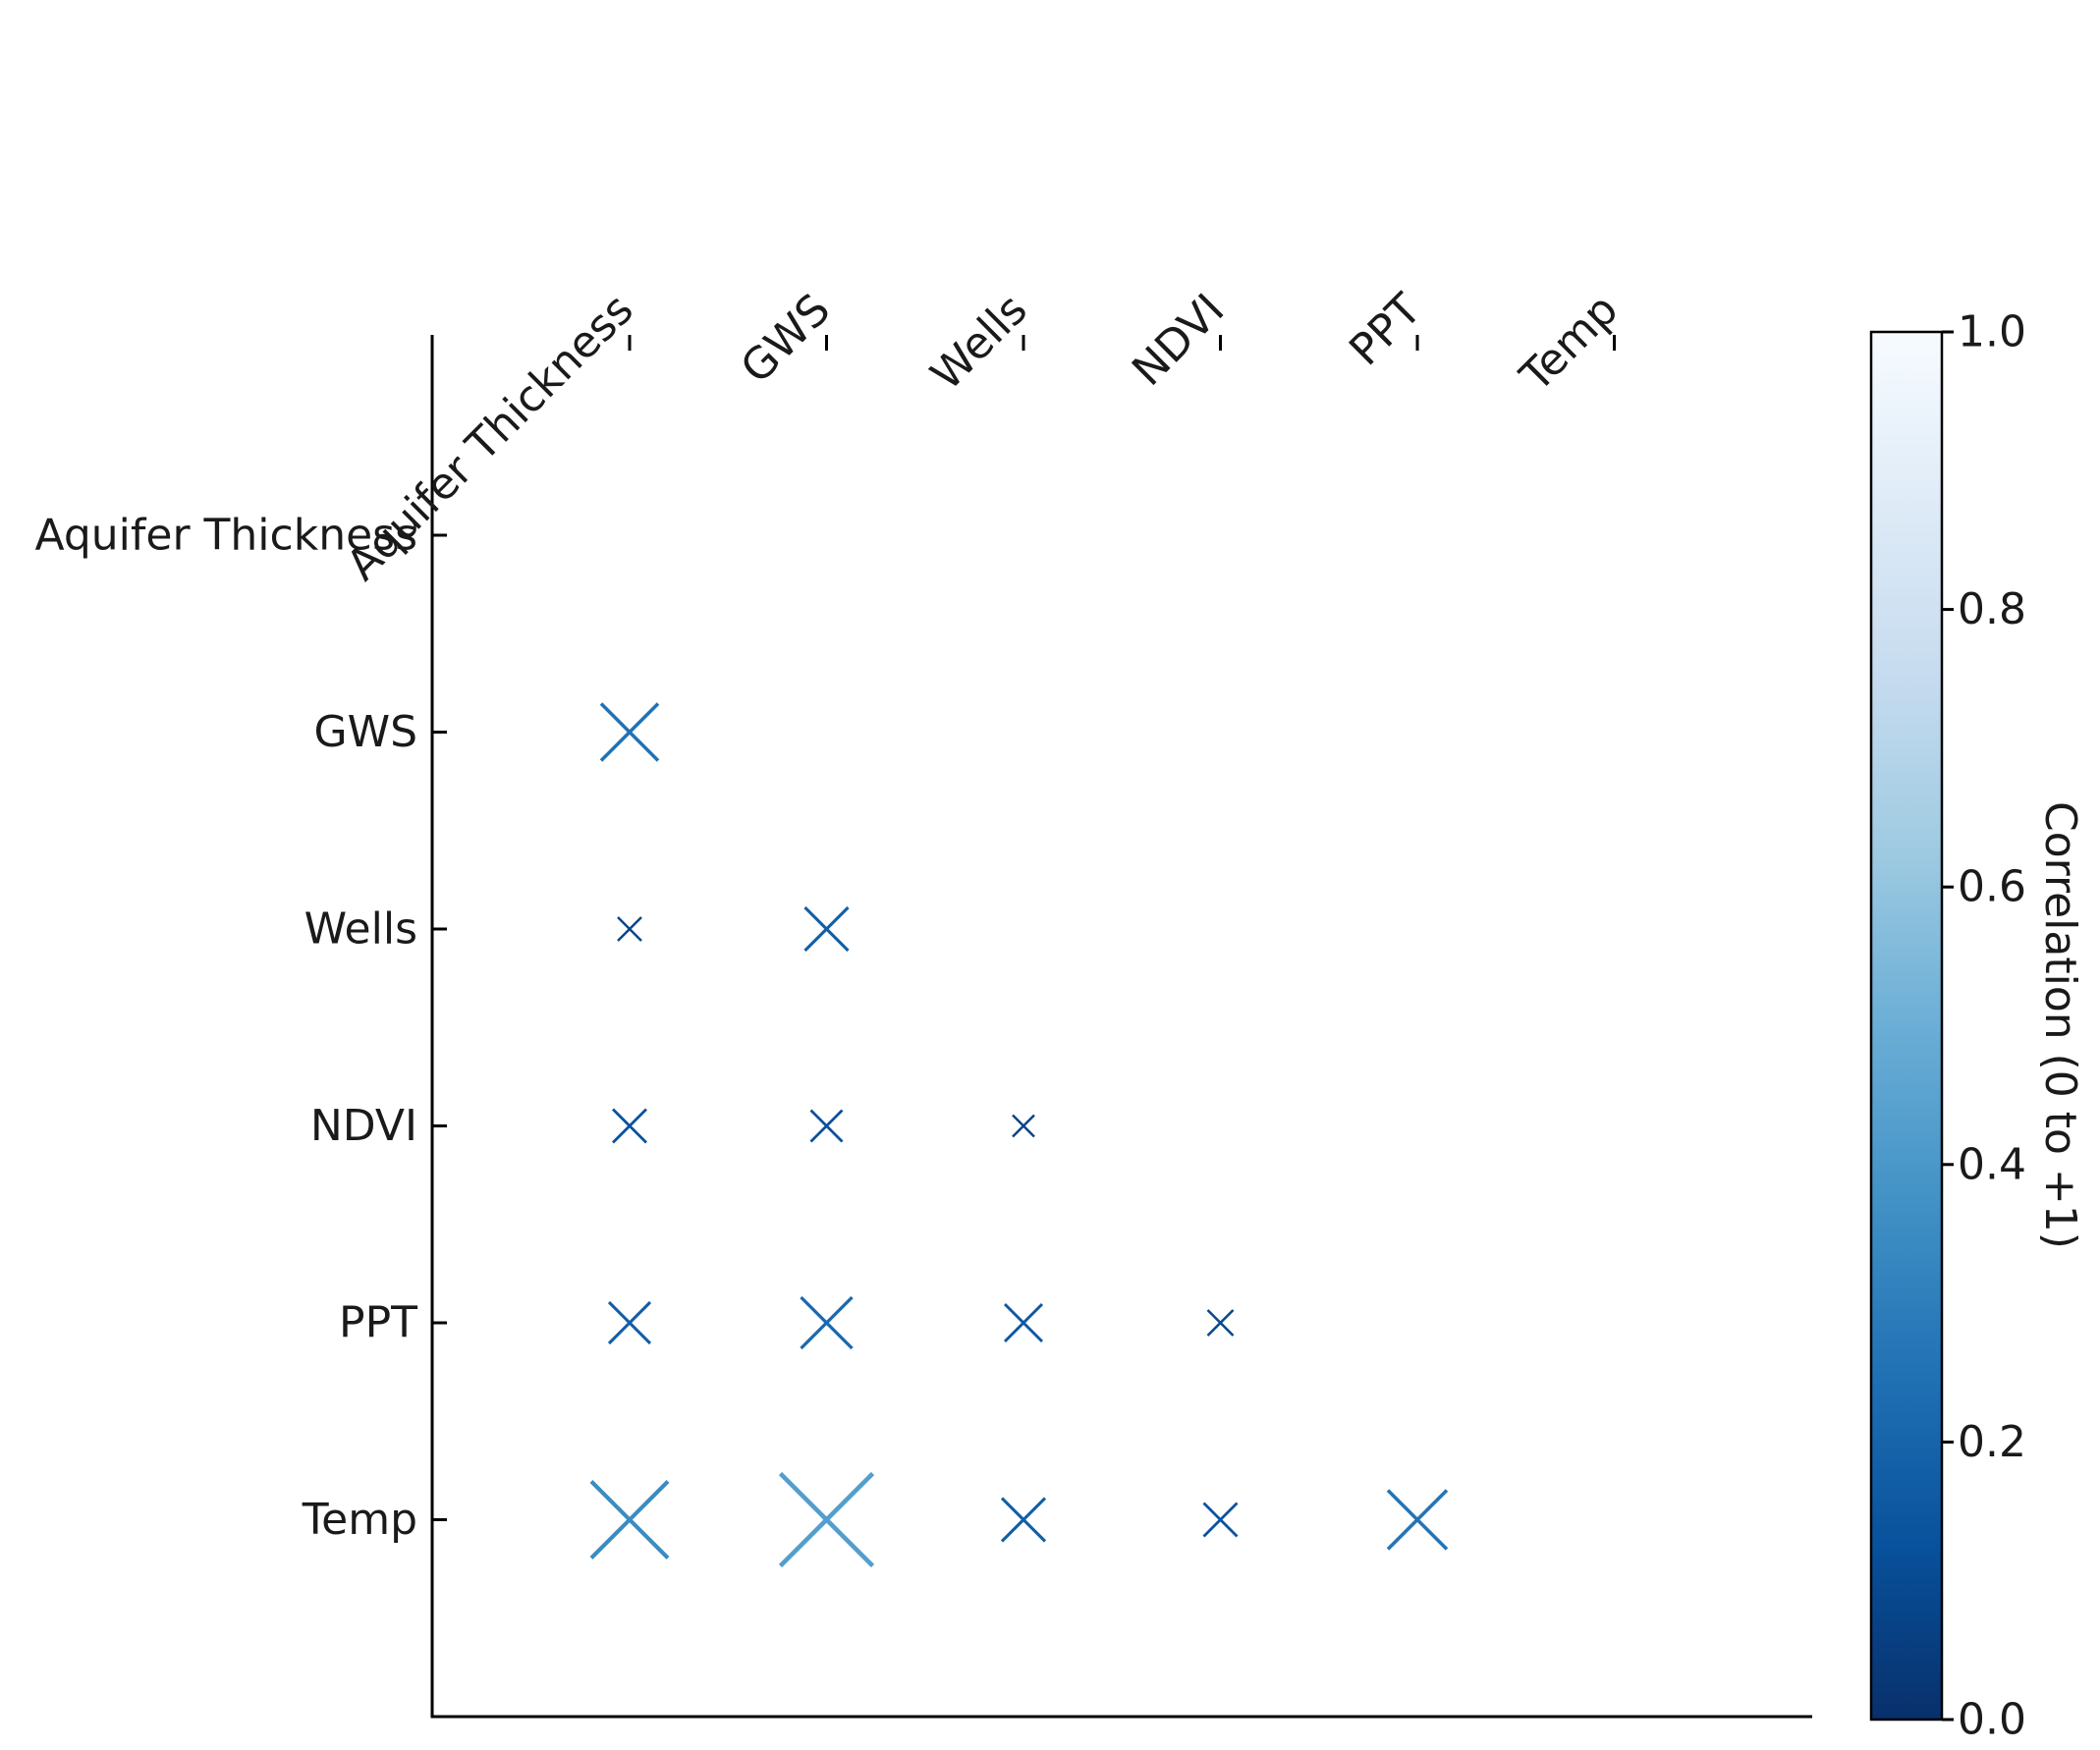  What do you see at coordinates (982, 438) in the screenshot?
I see `x-axis-ticks: Aquifer Thickness GWS Wells NDVI PPT Temp` at bounding box center [982, 438].